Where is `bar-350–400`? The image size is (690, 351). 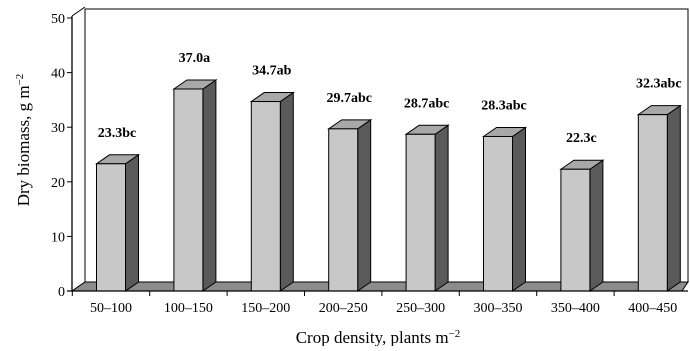
bar-350–400 is located at coordinates (582, 225).